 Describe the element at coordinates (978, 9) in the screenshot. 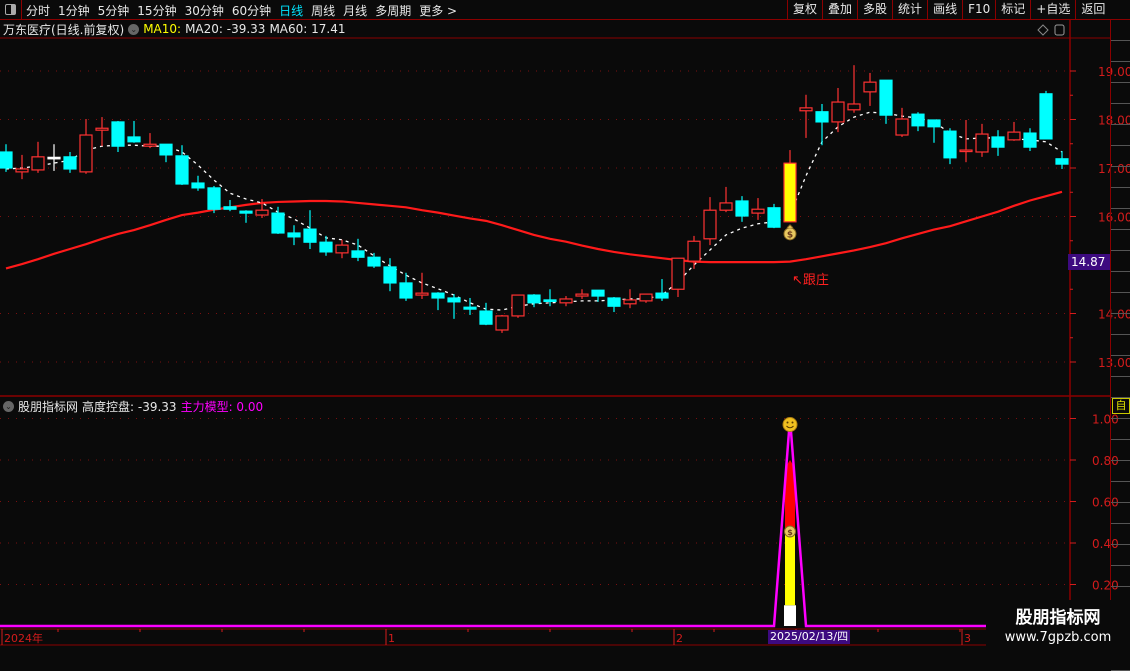

I see `f10-button: F10` at that location.